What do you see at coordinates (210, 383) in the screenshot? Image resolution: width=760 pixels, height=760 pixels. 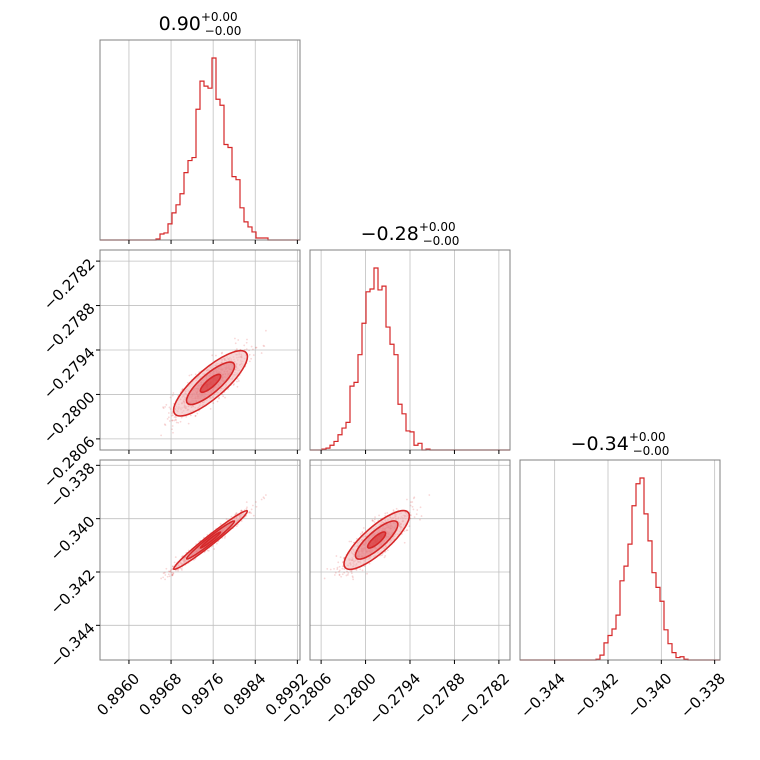 I see `contour-inner` at bounding box center [210, 383].